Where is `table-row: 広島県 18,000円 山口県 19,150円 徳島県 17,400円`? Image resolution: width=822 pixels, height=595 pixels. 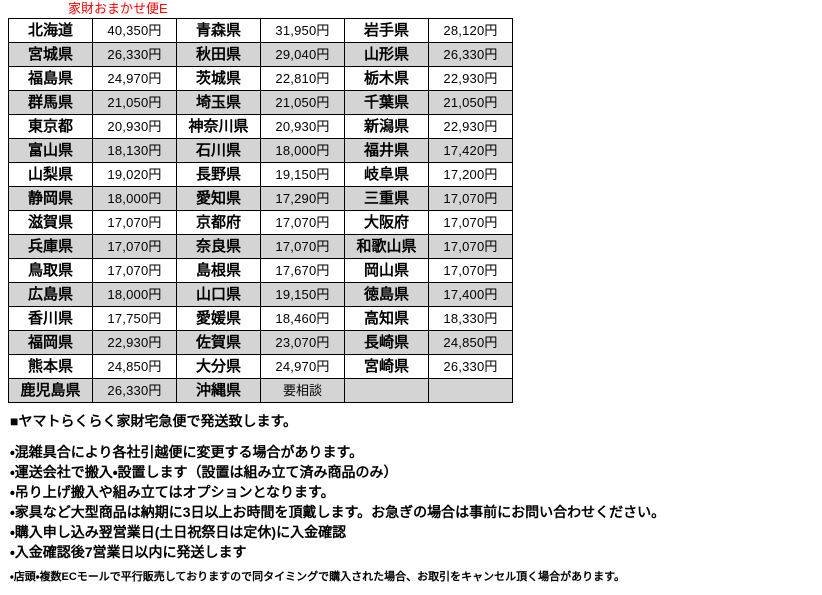 table-row: 広島県 18,000円 山口県 19,150円 徳島県 17,400円 is located at coordinates (260, 294).